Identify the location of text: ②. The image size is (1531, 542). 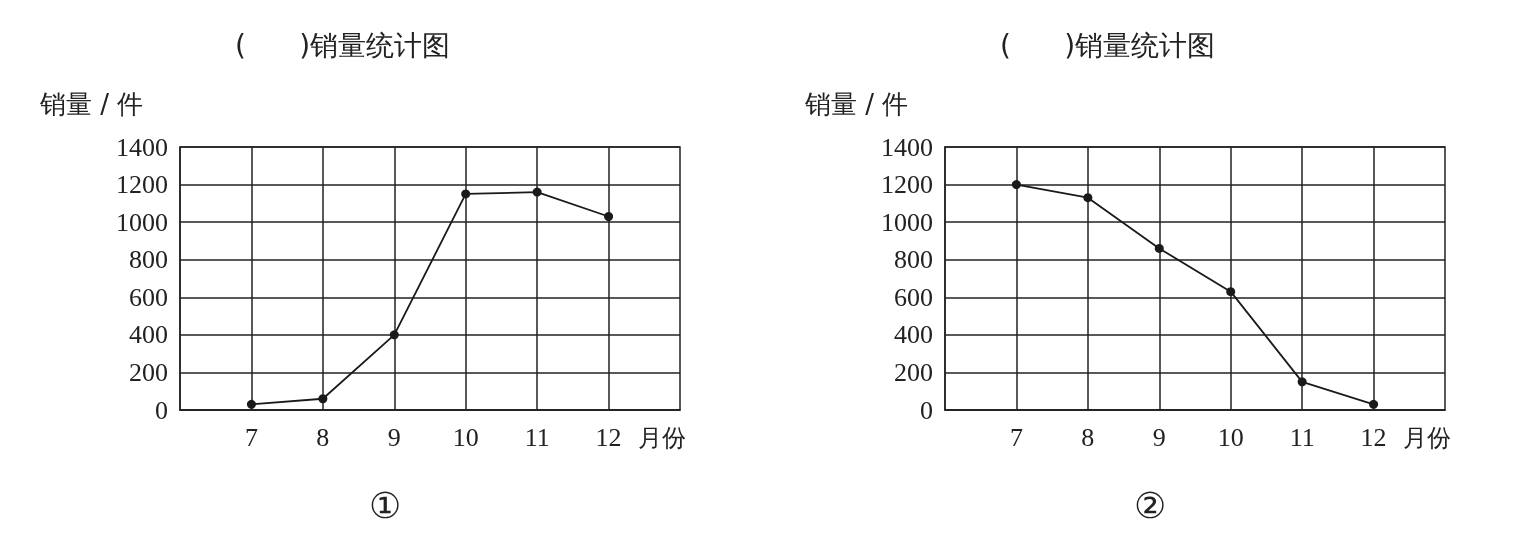
(1150, 506).